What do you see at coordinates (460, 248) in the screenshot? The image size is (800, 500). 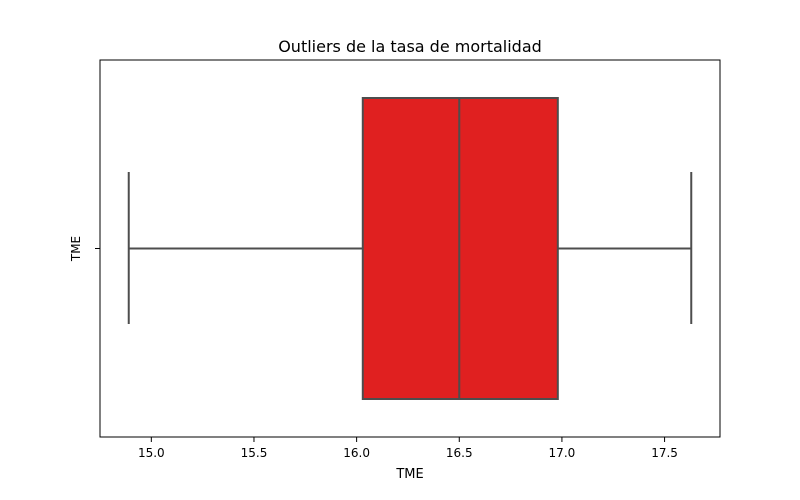 I see `iqr-box` at bounding box center [460, 248].